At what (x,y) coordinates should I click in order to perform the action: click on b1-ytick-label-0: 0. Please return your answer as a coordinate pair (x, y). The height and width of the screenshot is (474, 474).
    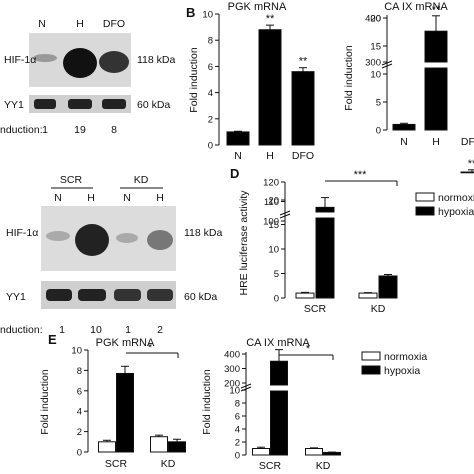
    Looking at the image, I should click on (210, 146).